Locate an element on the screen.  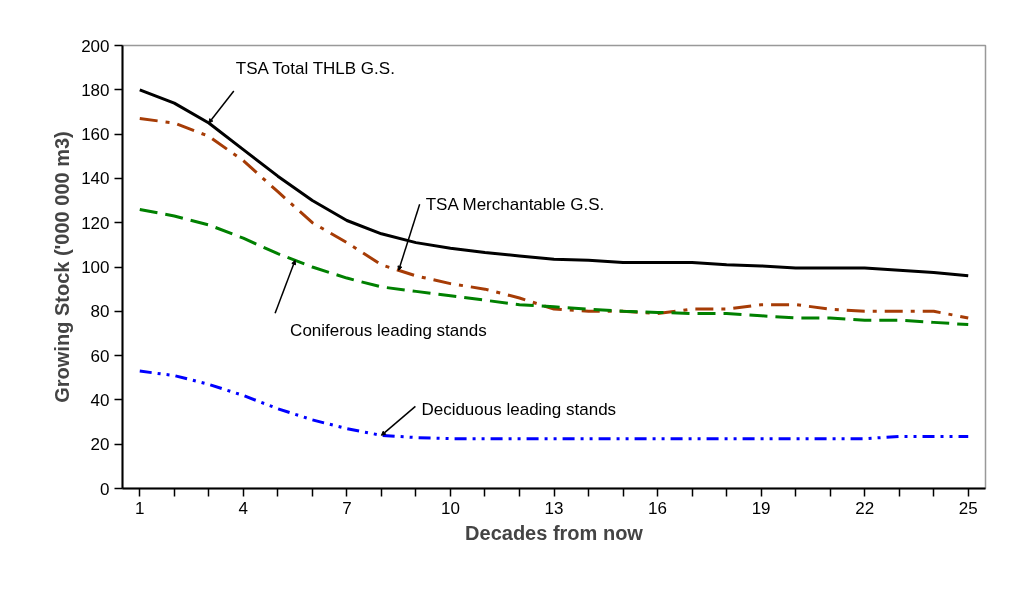
annotation: Coniferous leading stands is located at coordinates (388, 330).